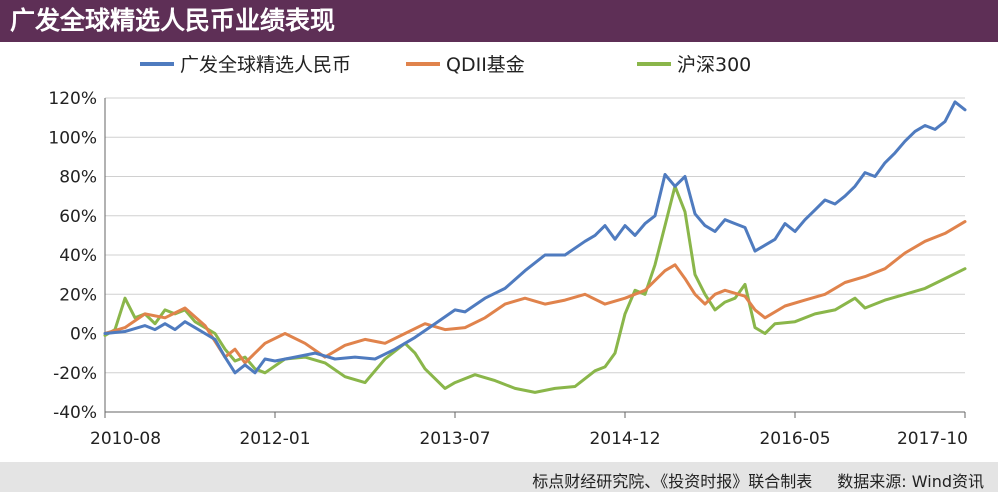 The image size is (998, 492). Describe the element at coordinates (75, 374) in the screenshot. I see `y-tick-label: -20%` at that location.